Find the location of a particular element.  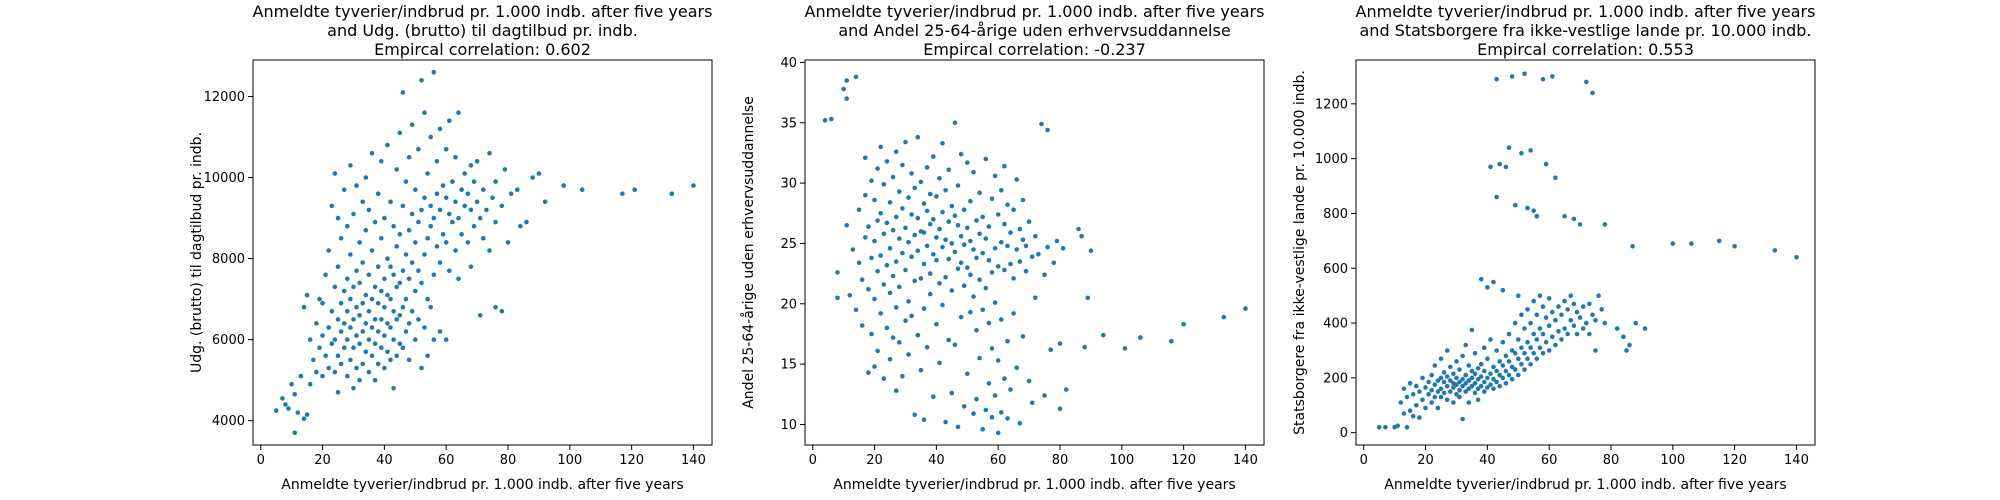

x-tick-label: 80 is located at coordinates (1060, 460).